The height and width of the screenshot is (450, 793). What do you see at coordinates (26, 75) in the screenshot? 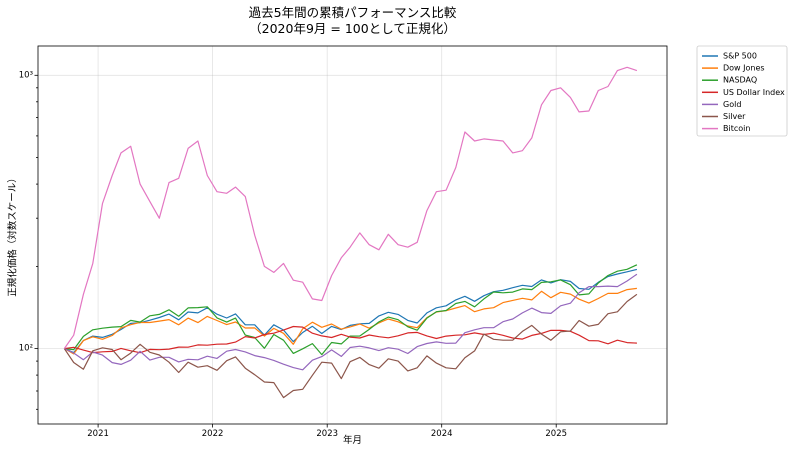
I see `y-tick-label: 10³` at bounding box center [26, 75].